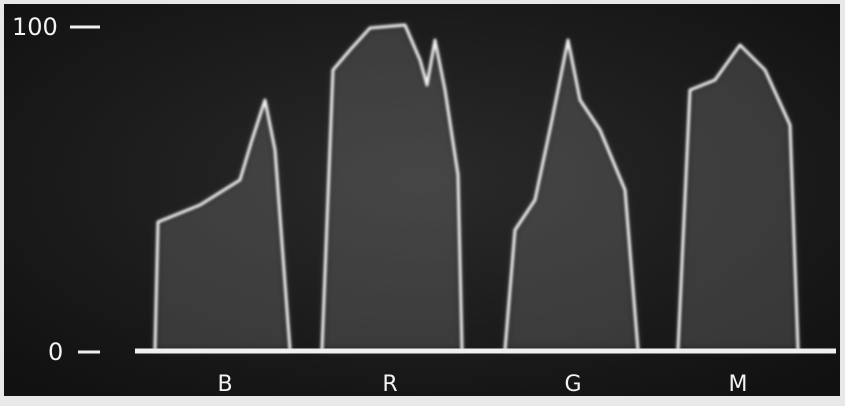 The image size is (845, 406). What do you see at coordinates (55, 352) in the screenshot?
I see `scale-bottom: 0` at bounding box center [55, 352].